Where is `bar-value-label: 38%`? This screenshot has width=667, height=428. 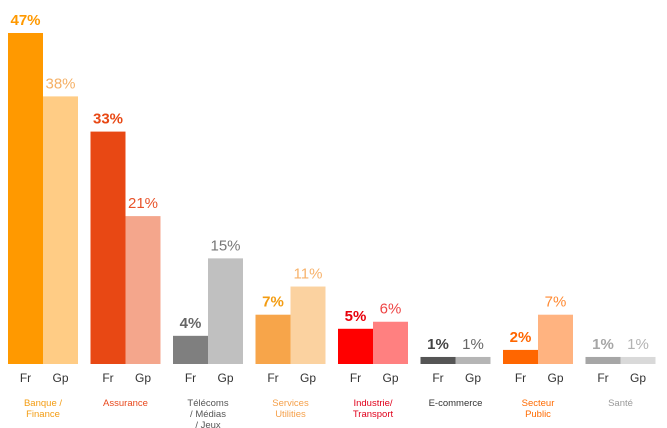
bar-value-label: 38% is located at coordinates (60, 83).